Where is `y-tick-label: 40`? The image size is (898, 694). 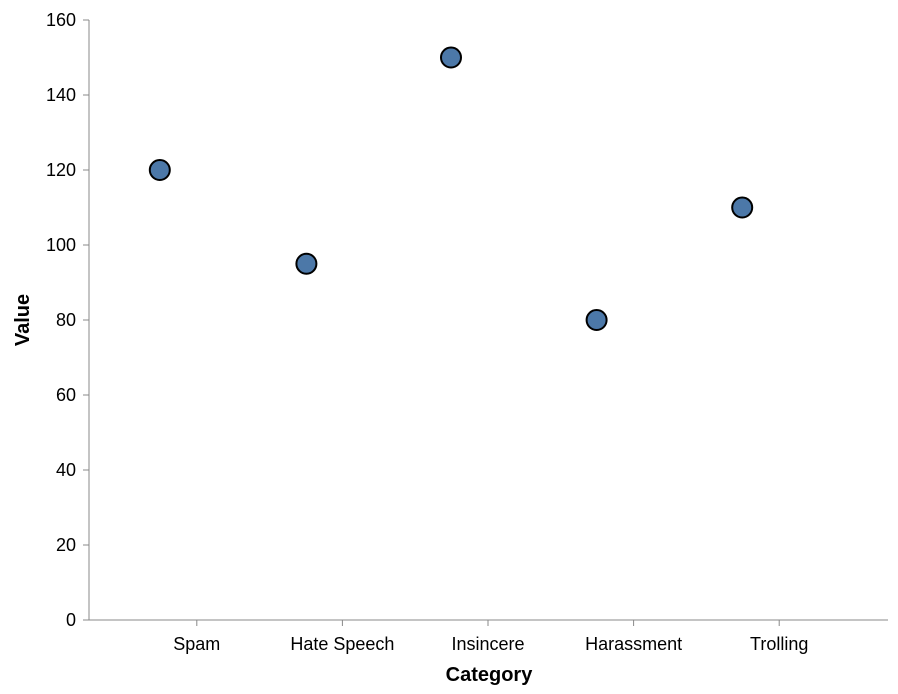 y-tick-label: 40 is located at coordinates (66, 470).